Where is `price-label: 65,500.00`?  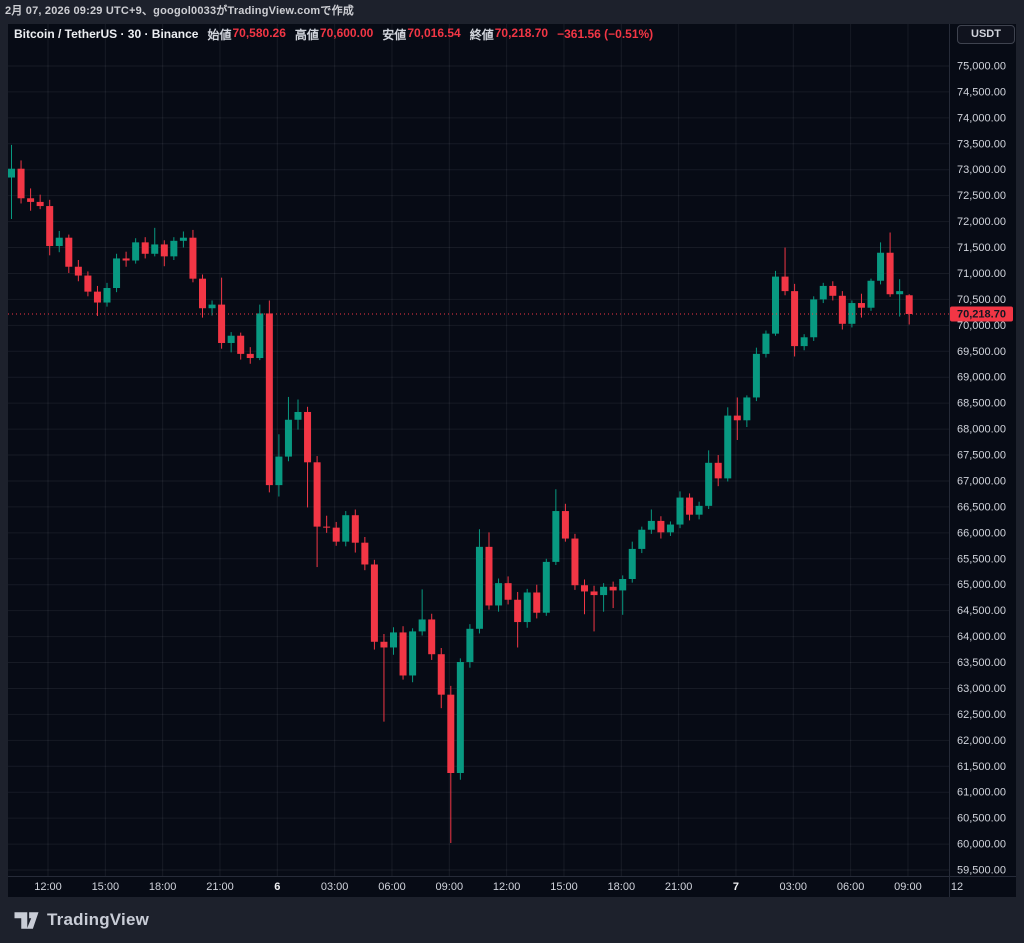
price-label: 65,500.00 is located at coordinates (981, 559).